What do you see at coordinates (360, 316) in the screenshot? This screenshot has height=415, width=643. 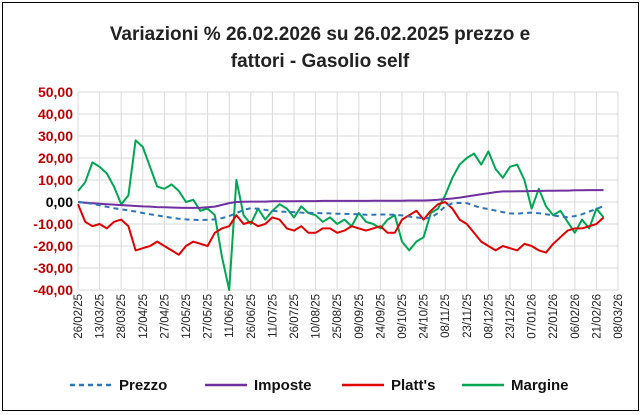 I see `x-tick-label: 09/09/25` at bounding box center [360, 316].